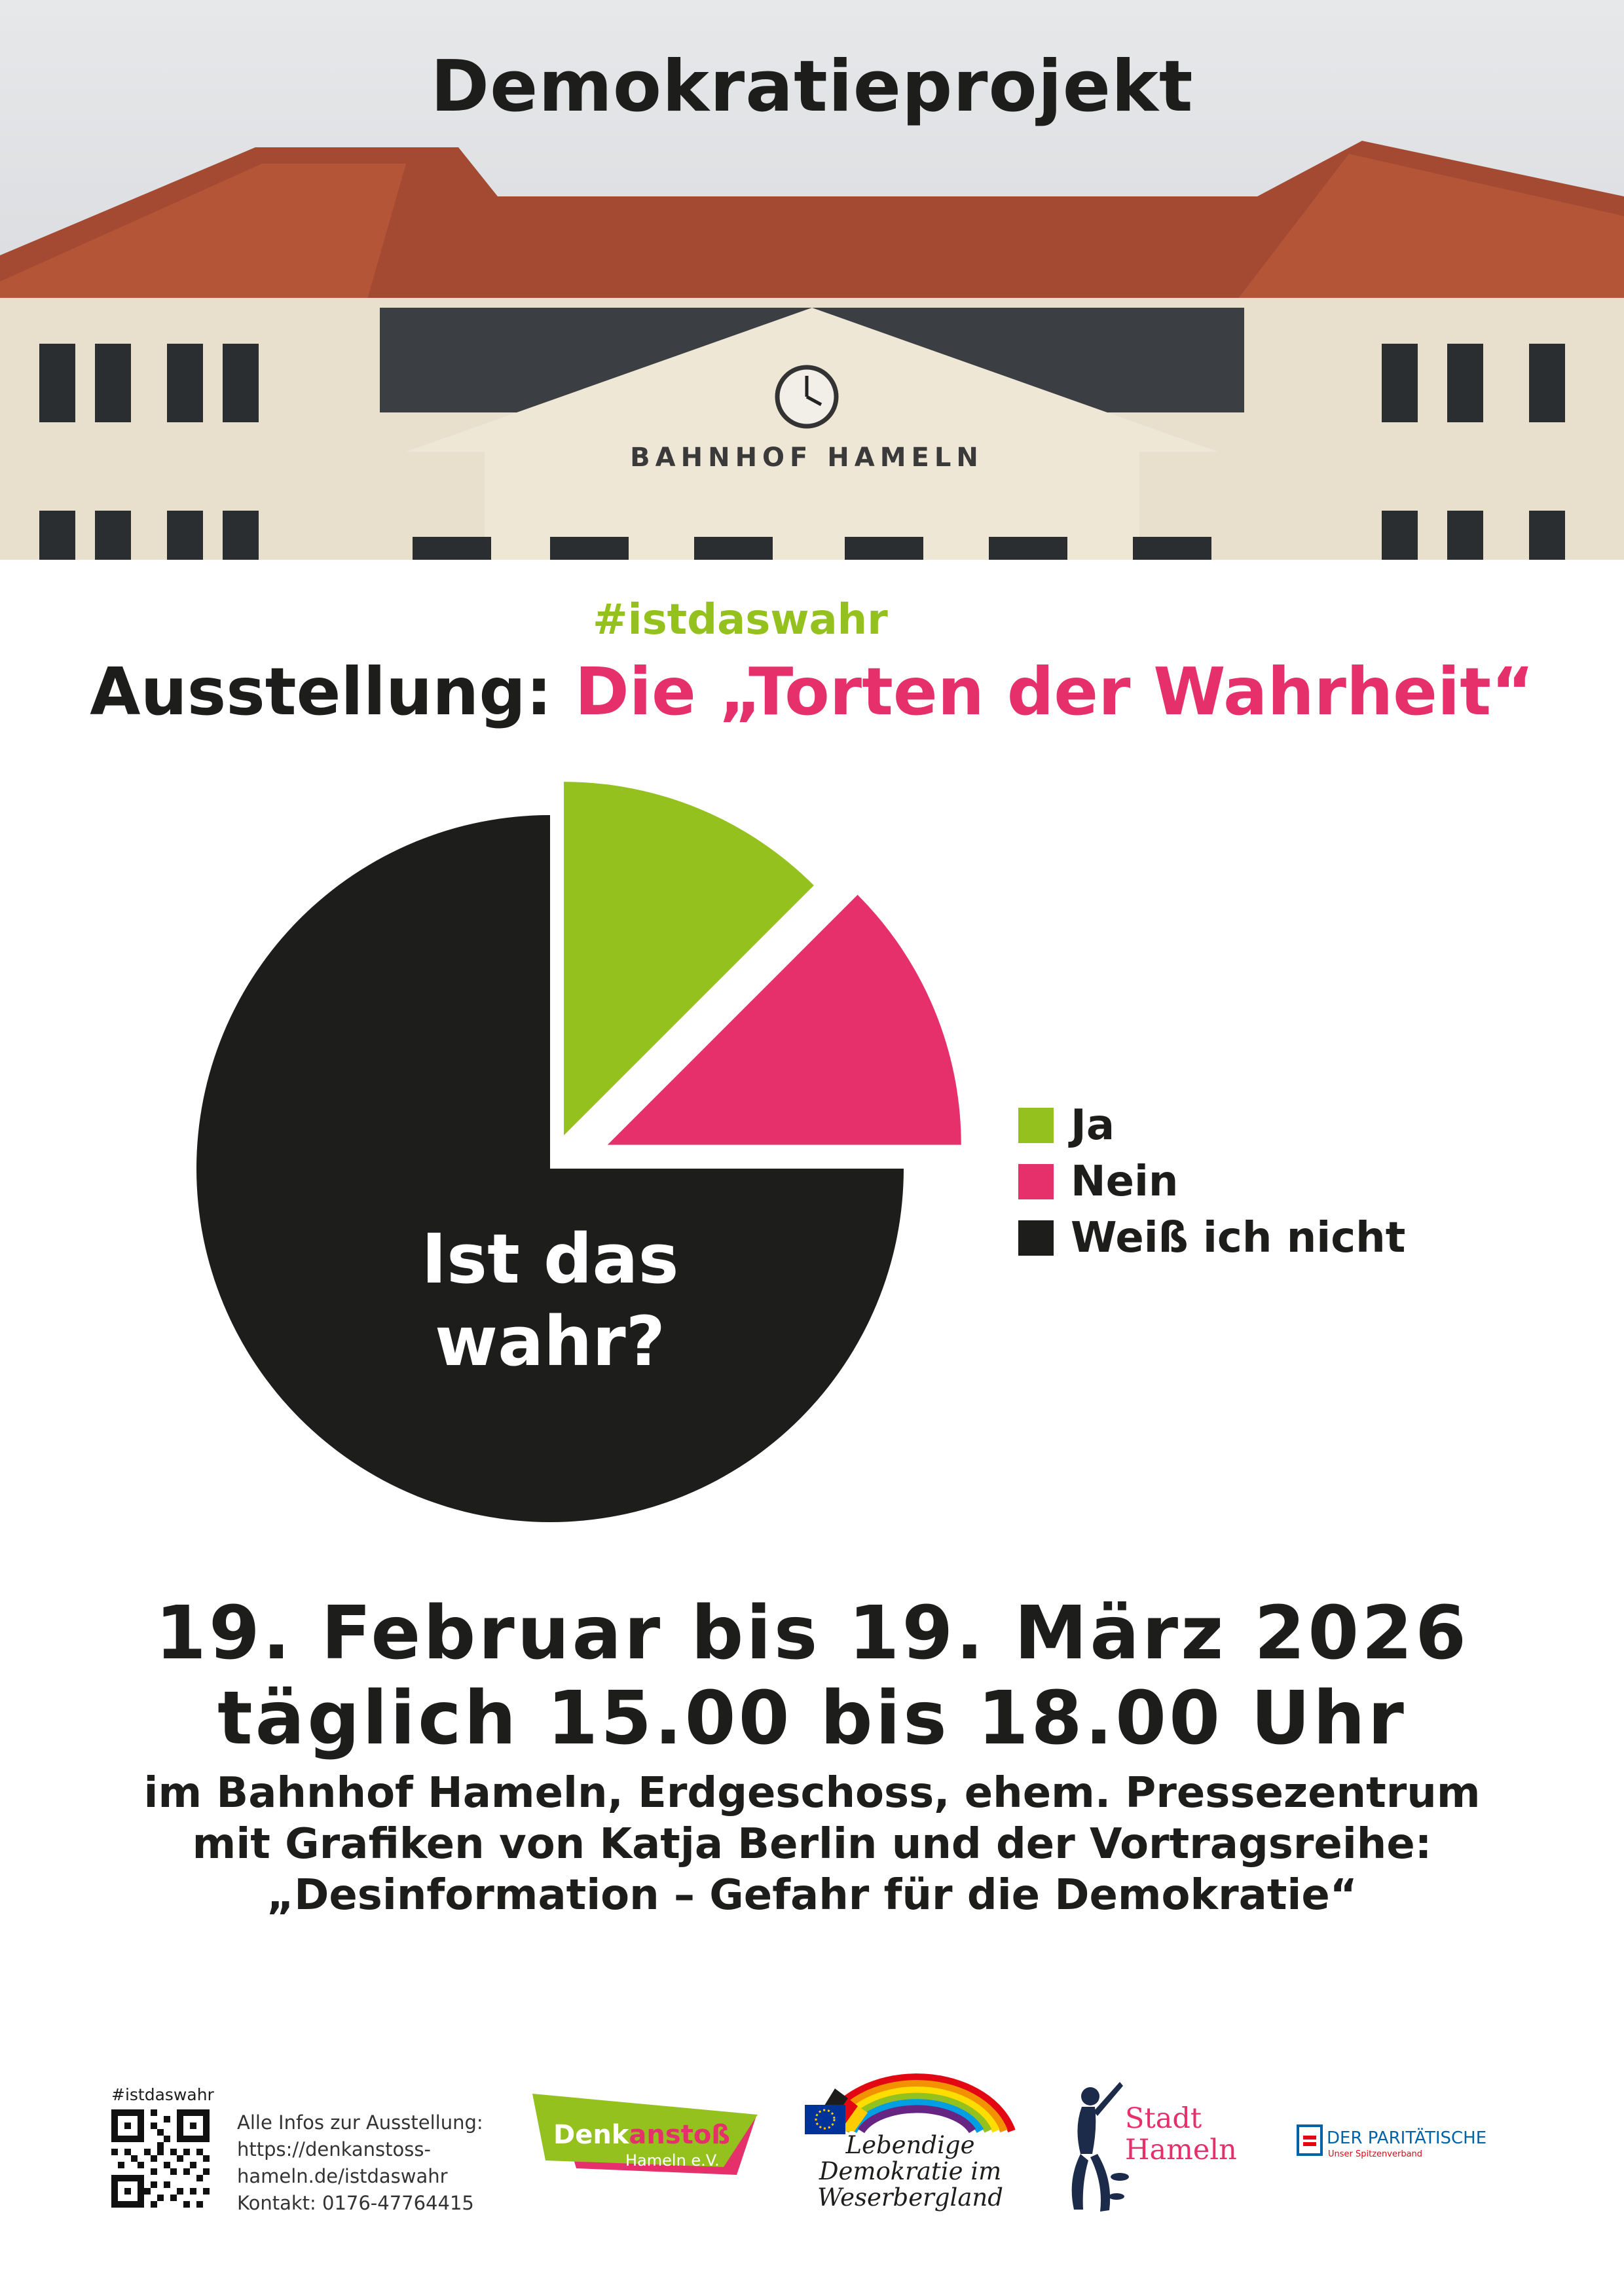 This screenshot has width=1624, height=2296. I want to click on stadt-hameln-logo: Stadt Hameln, so click(1159, 2136).